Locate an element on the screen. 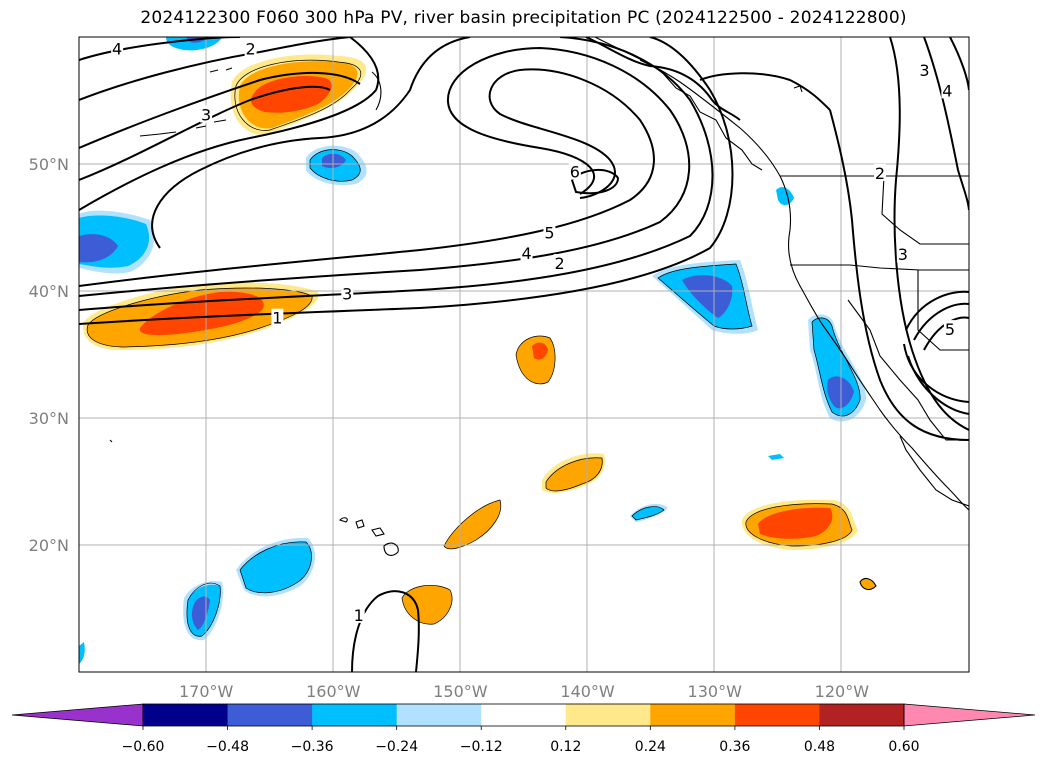  lon-tick-labels: 170°W 160°W 150°W 140°W 130°W 120°W is located at coordinates (524, 691).